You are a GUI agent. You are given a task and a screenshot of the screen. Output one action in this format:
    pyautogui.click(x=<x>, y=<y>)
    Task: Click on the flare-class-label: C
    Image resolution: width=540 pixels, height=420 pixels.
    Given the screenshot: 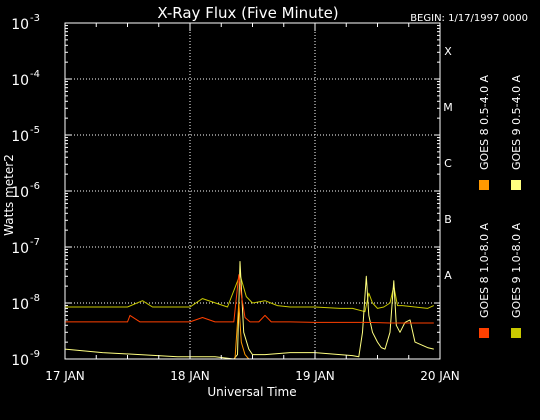 What is the action you would take?
    pyautogui.click(x=448, y=163)
    